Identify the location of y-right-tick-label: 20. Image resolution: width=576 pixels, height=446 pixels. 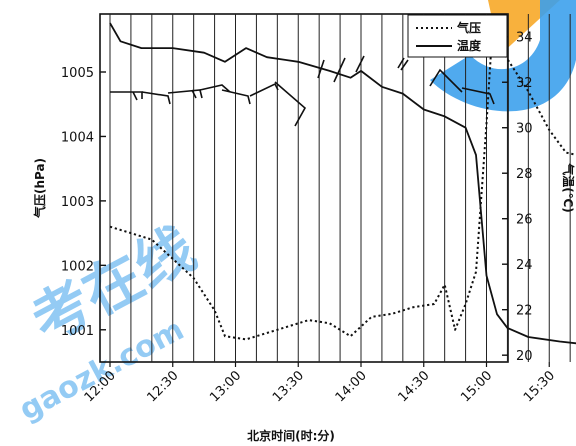
(524, 356).